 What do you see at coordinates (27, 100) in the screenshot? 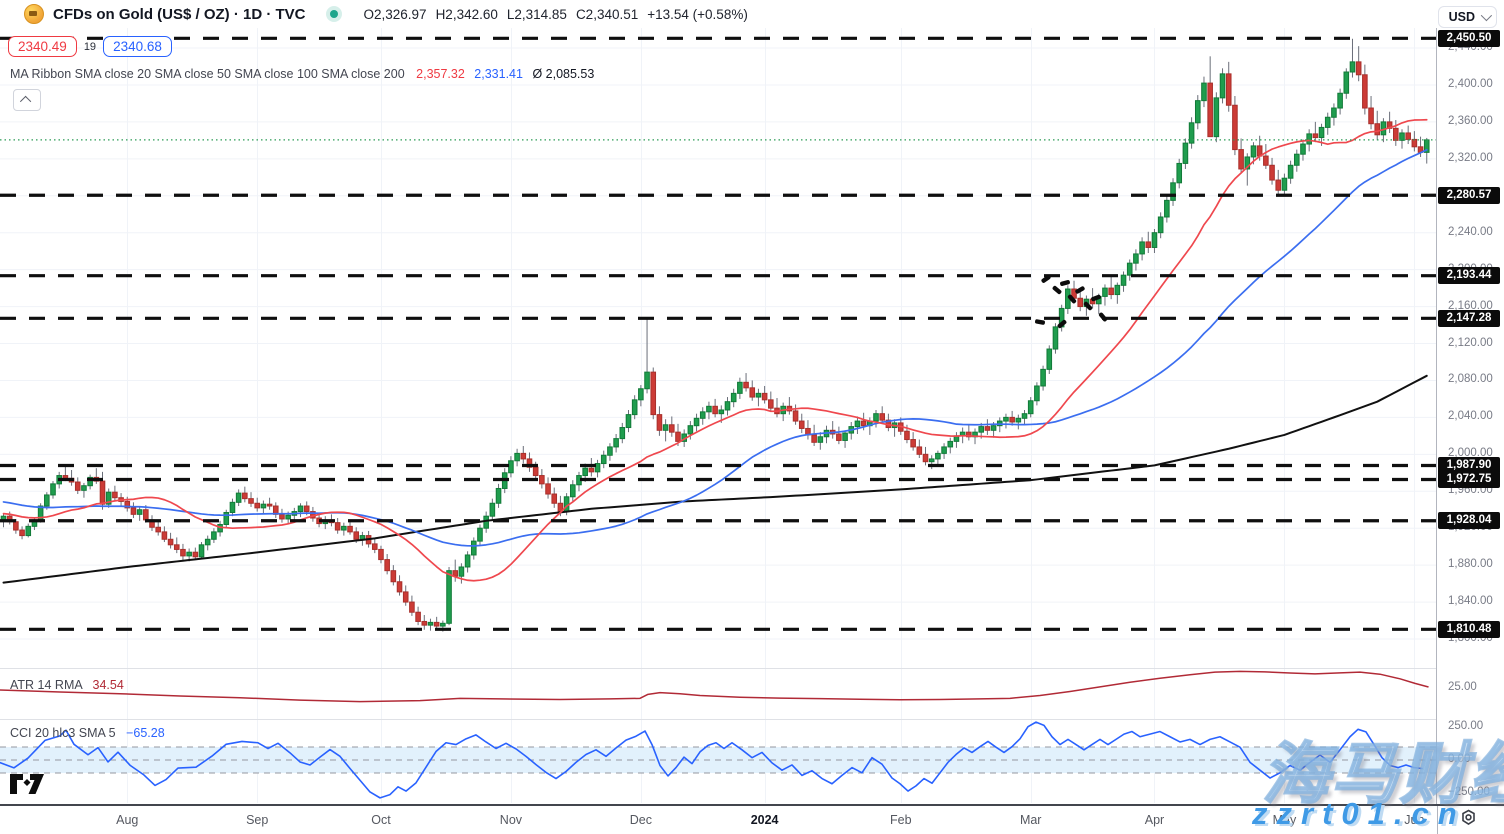
I see `collapse-legend-button` at bounding box center [27, 100].